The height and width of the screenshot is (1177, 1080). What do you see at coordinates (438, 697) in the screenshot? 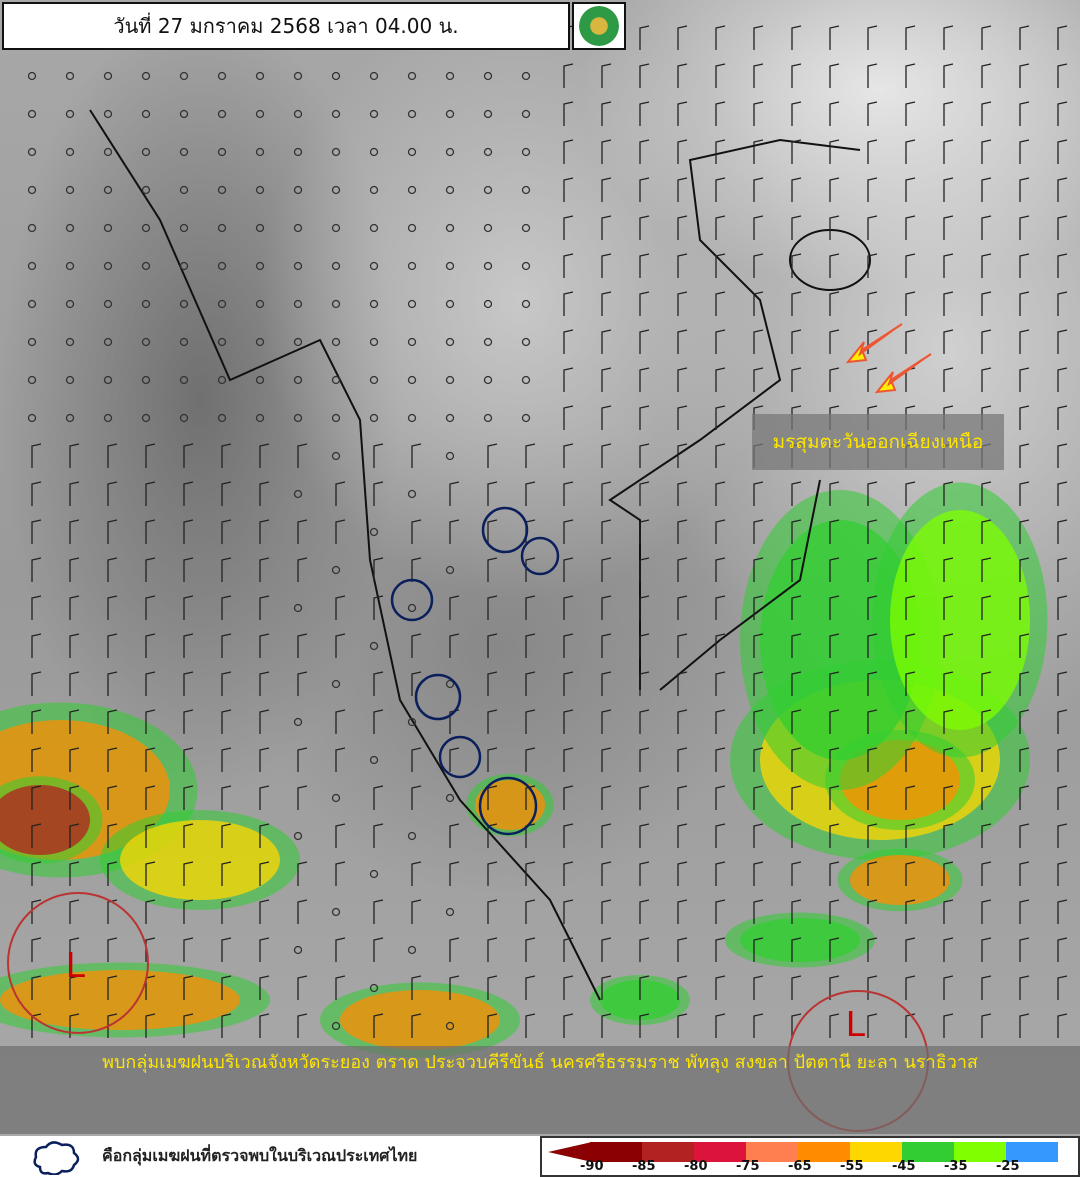
I see `rain-cloud-outline` at bounding box center [438, 697].